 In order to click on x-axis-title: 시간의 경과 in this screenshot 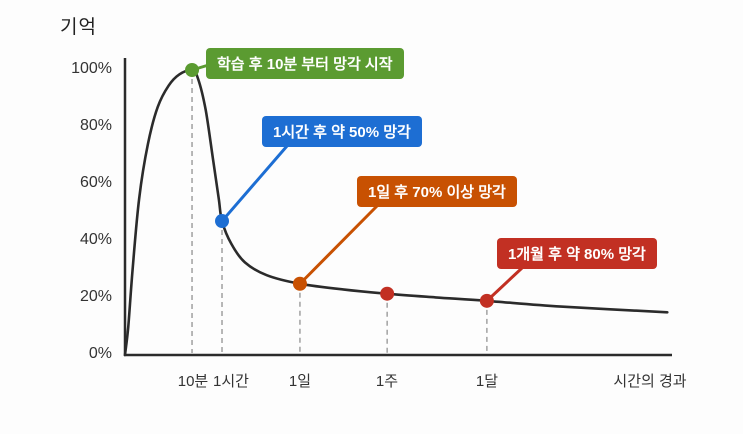, I will do `click(650, 381)`.